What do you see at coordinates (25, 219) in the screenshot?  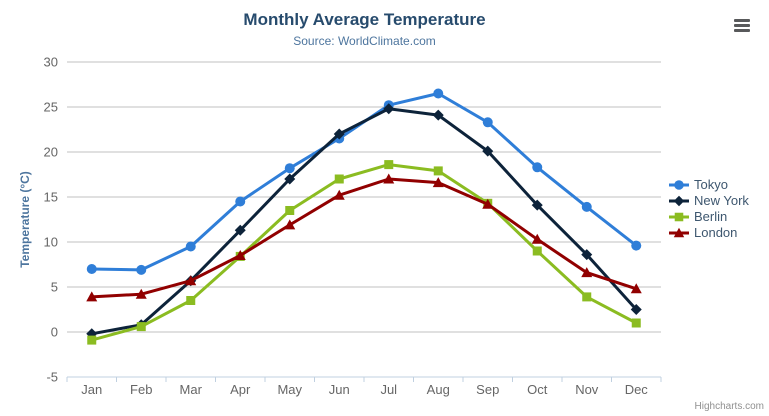 I see `y-axis-title: Temperature (°C)` at bounding box center [25, 219].